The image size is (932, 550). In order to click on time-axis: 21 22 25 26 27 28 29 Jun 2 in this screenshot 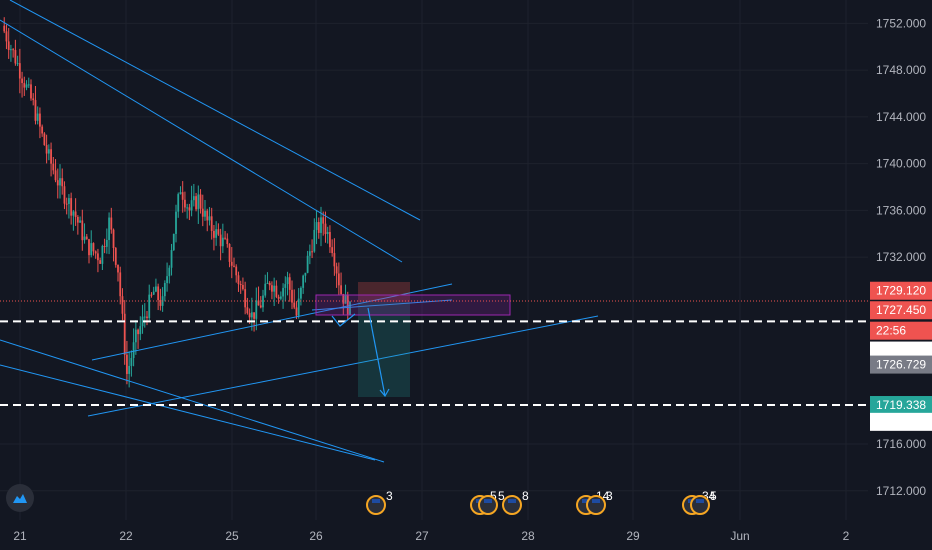, I will do `click(434, 535)`.